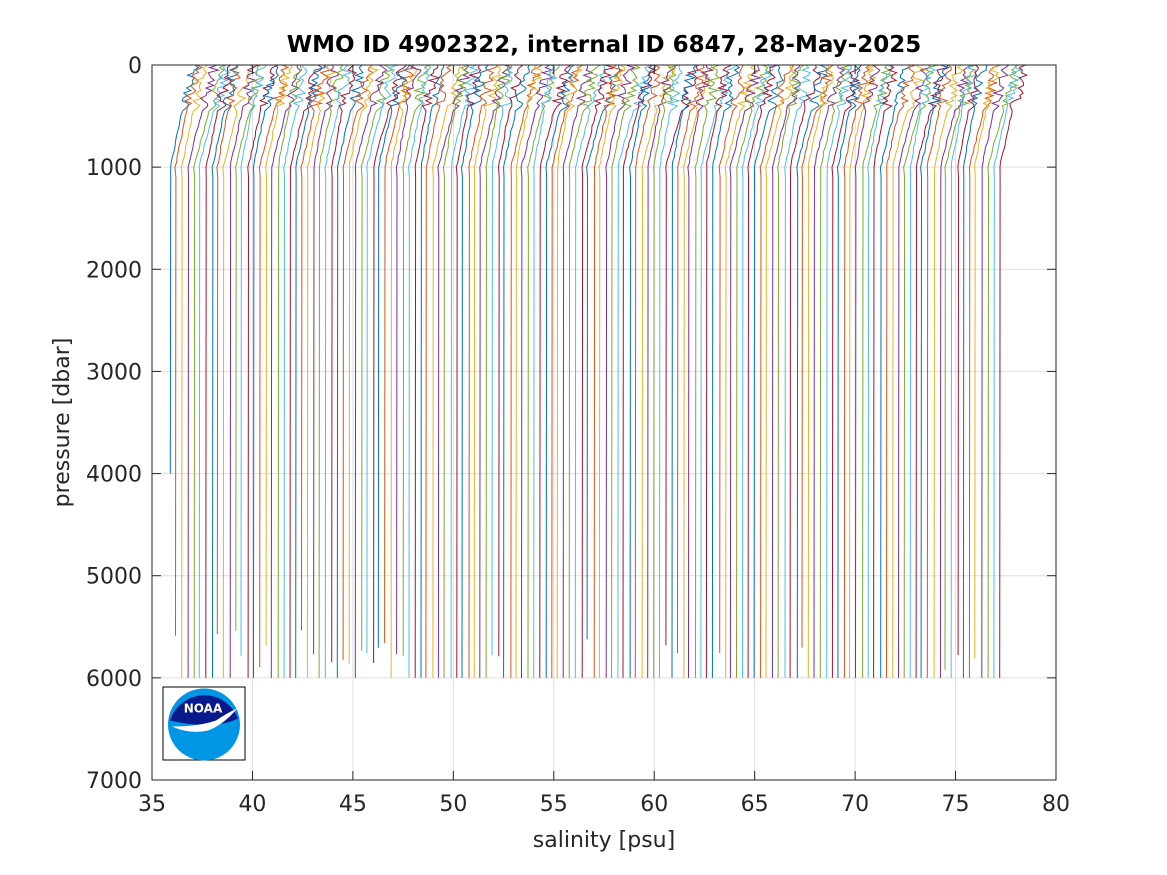  What do you see at coordinates (114, 372) in the screenshot?
I see `y-tick-label: 3000` at bounding box center [114, 372].